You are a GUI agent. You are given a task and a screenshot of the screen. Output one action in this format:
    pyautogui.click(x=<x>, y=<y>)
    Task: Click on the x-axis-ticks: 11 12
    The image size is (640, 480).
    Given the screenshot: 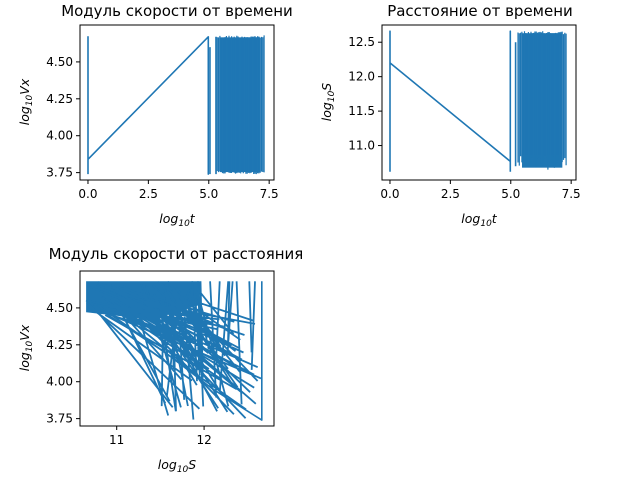 What is the action you would take?
    pyautogui.click(x=160, y=436)
    